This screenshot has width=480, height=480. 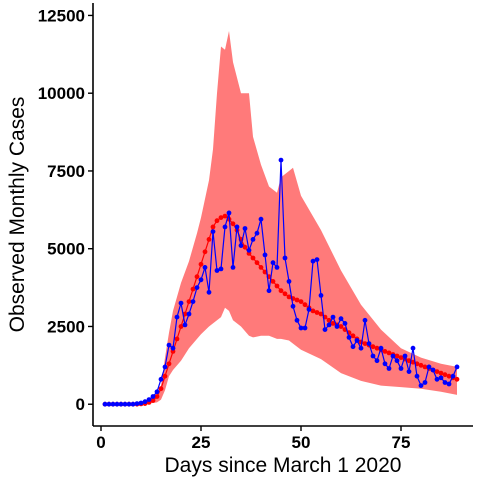 I want to click on y-tick-label: 0, so click(x=80, y=404).